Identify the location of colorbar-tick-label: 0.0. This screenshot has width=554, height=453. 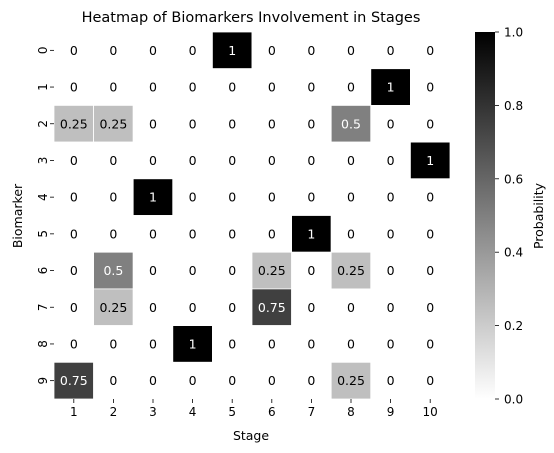
(513, 400).